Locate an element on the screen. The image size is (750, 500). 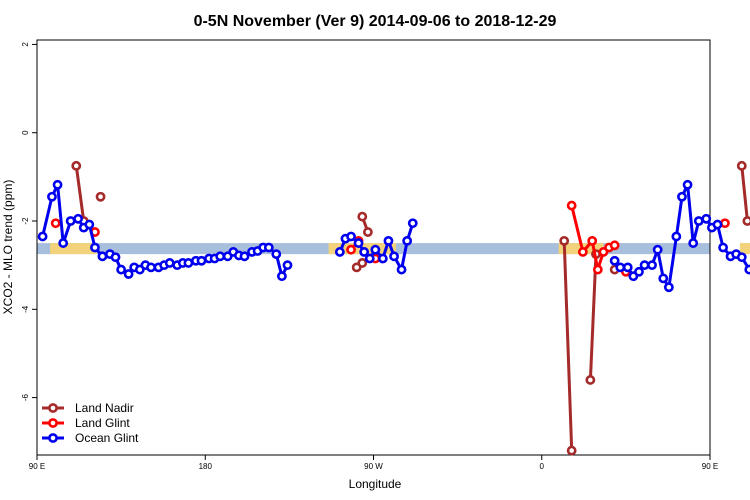
legend-label-land-glint: Land Glint is located at coordinates (102, 423).